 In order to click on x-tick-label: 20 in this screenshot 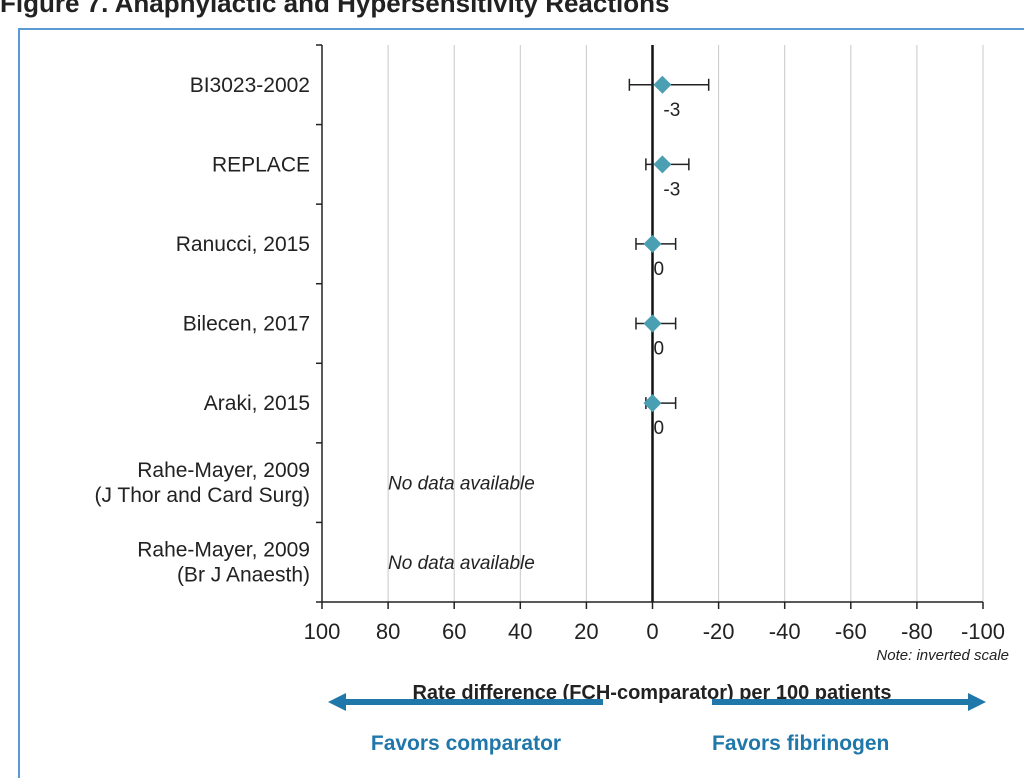, I will do `click(586, 631)`.